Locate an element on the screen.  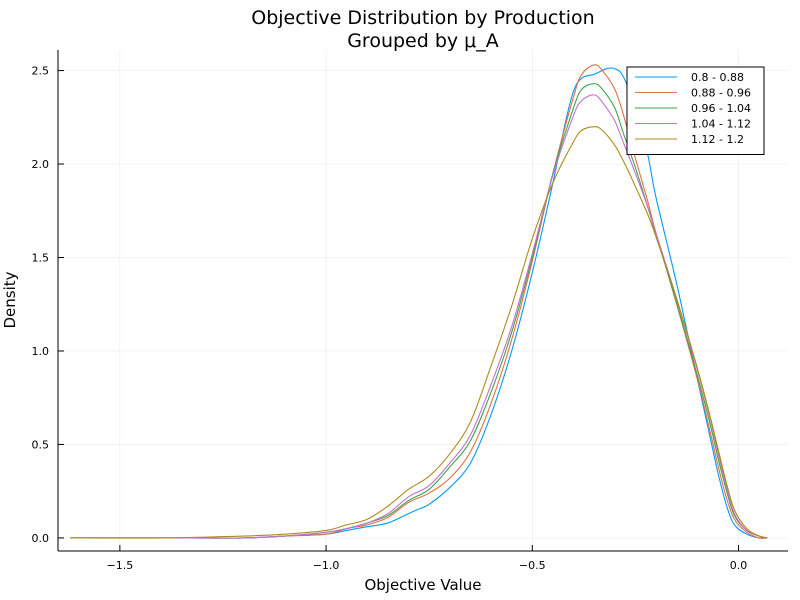
x-tick-label: −0.5 is located at coordinates (532, 565).